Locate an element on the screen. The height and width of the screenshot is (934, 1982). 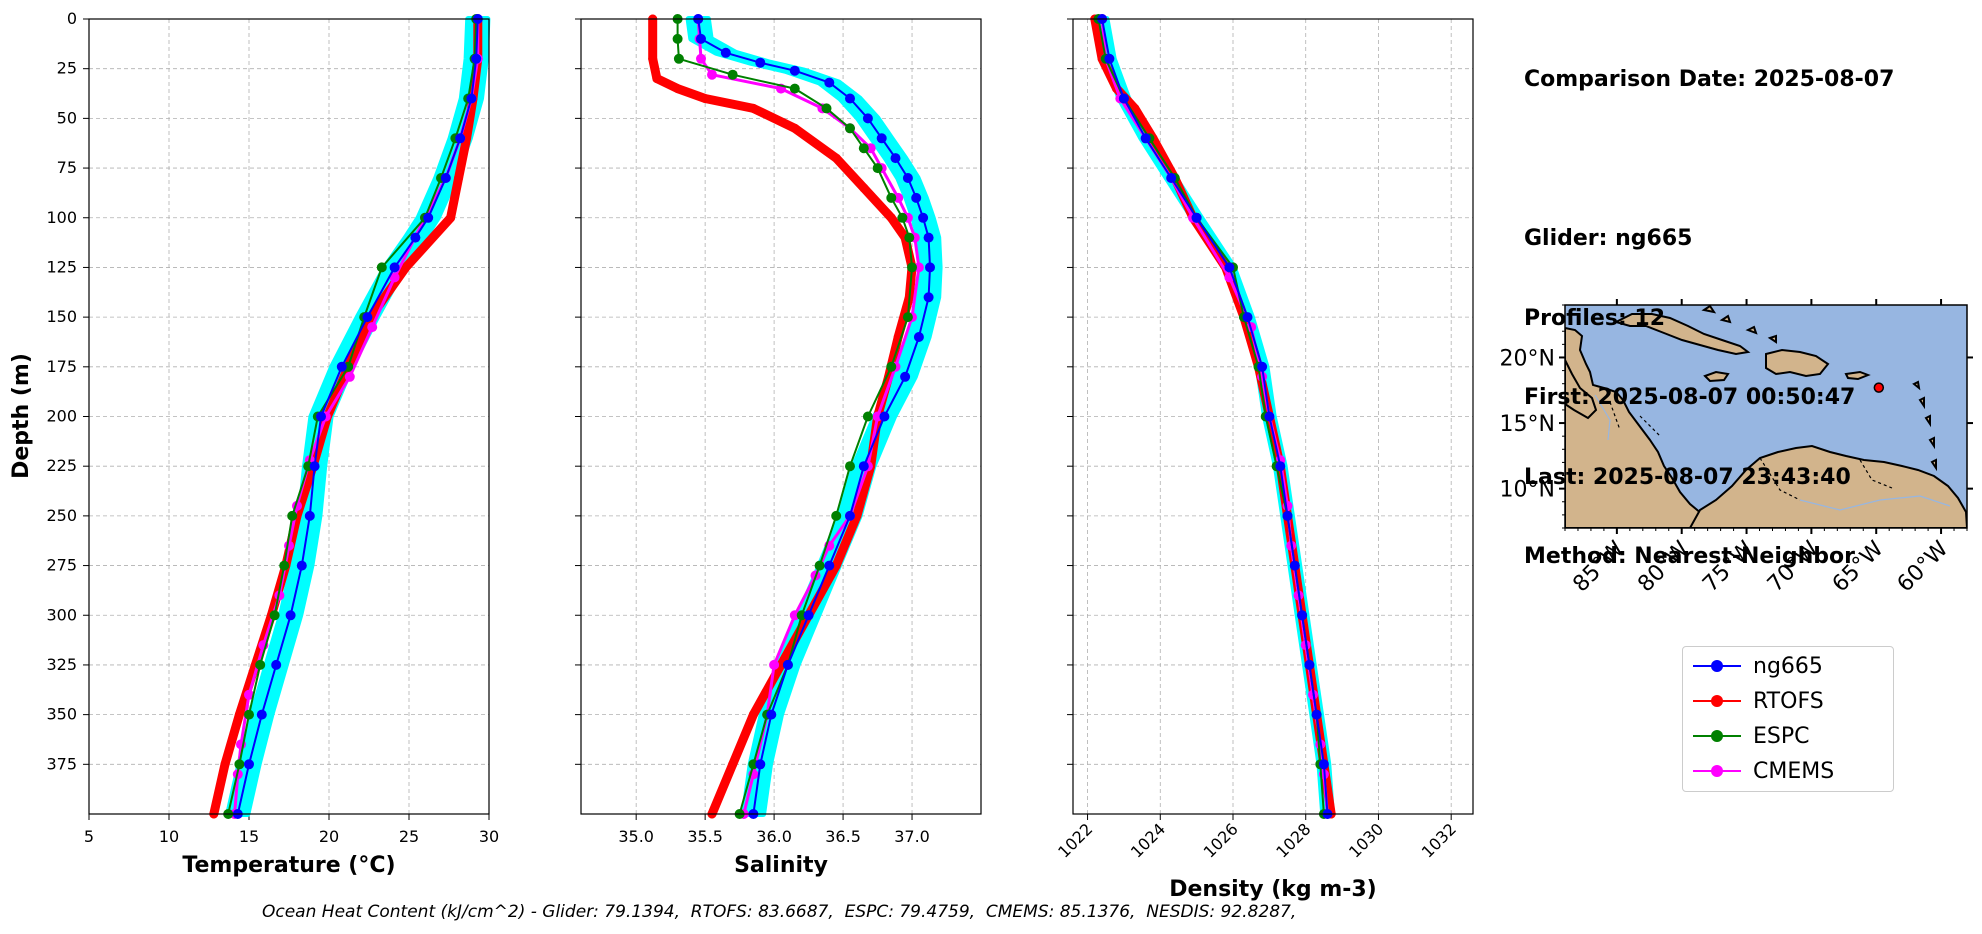
legend-swatch-espc is located at coordinates (1717, 736).